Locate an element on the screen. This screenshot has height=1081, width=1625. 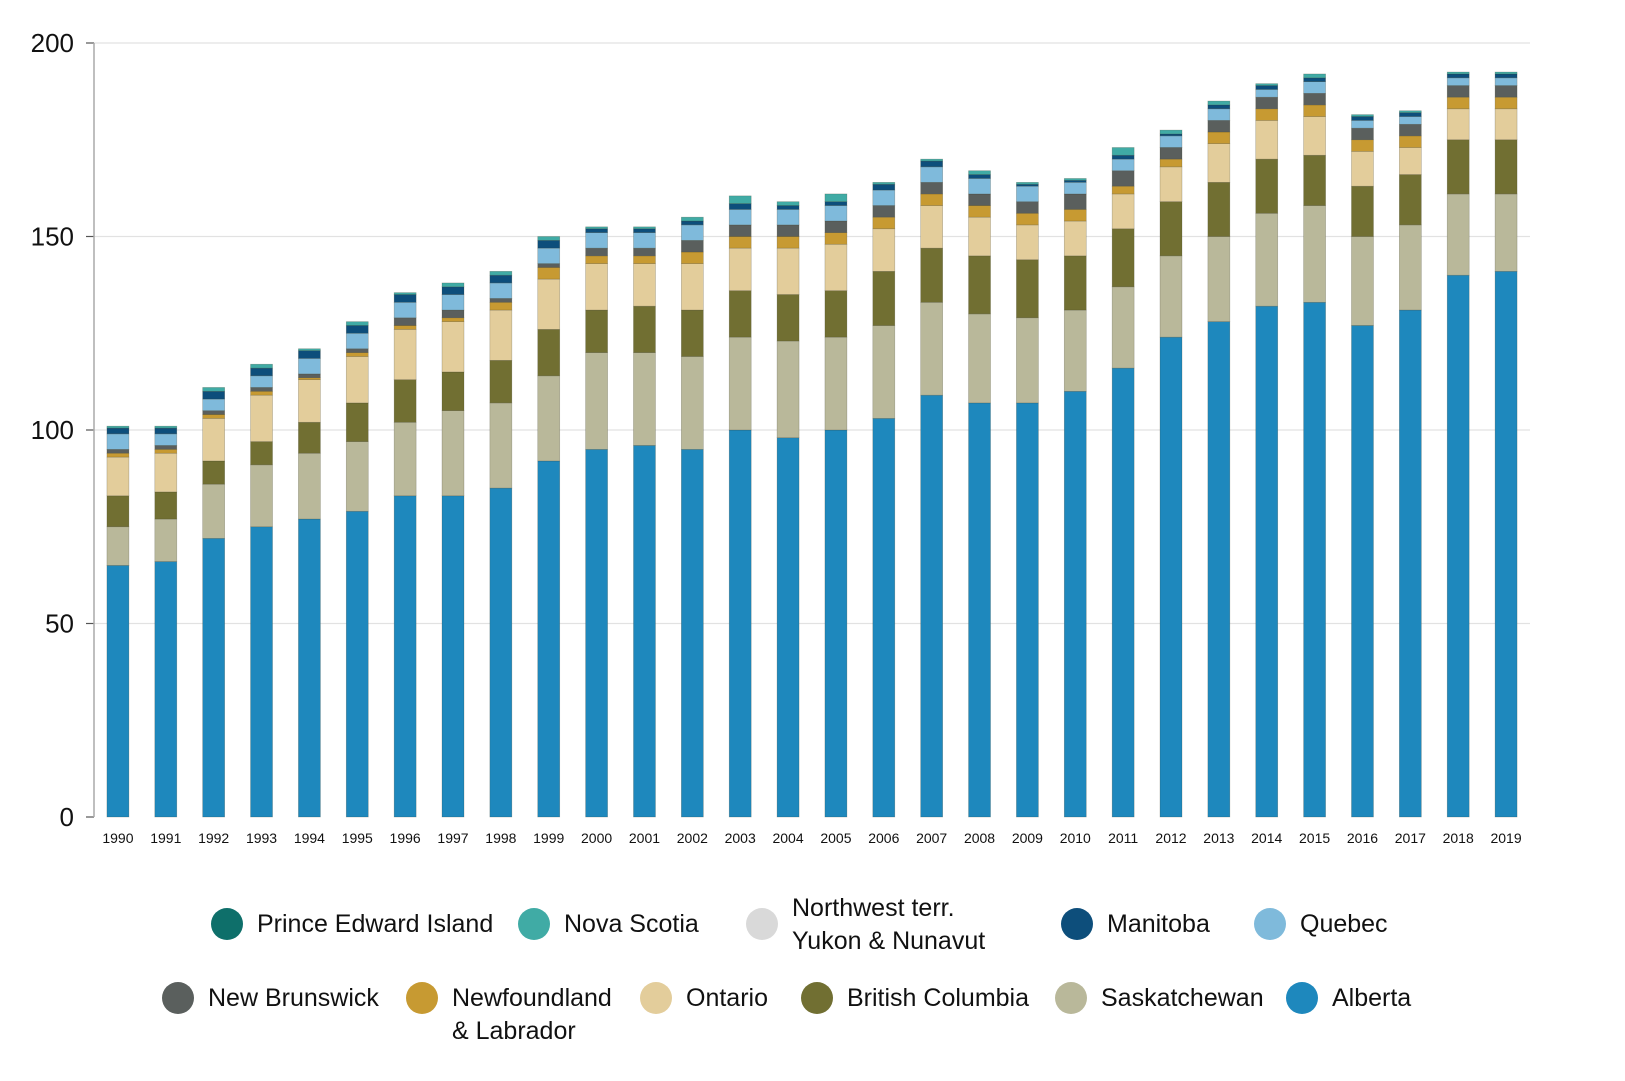
y-tick-label: 200 is located at coordinates (52, 43).